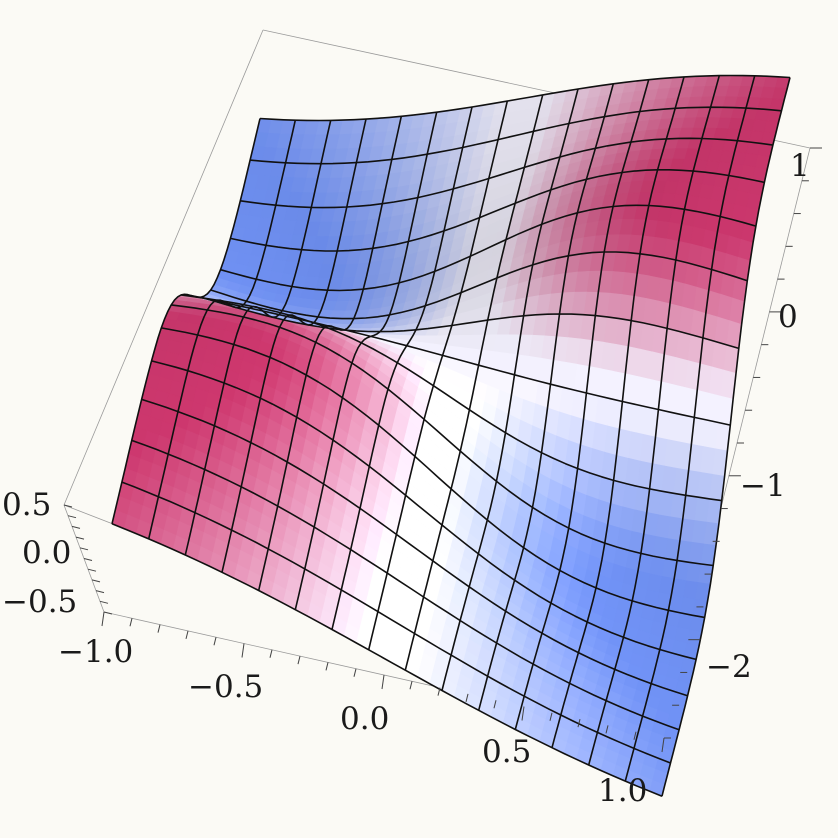 The width and height of the screenshot is (838, 838). Describe the element at coordinates (364, 719) in the screenshot. I see `x-tick-label-3: 0.0` at that location.